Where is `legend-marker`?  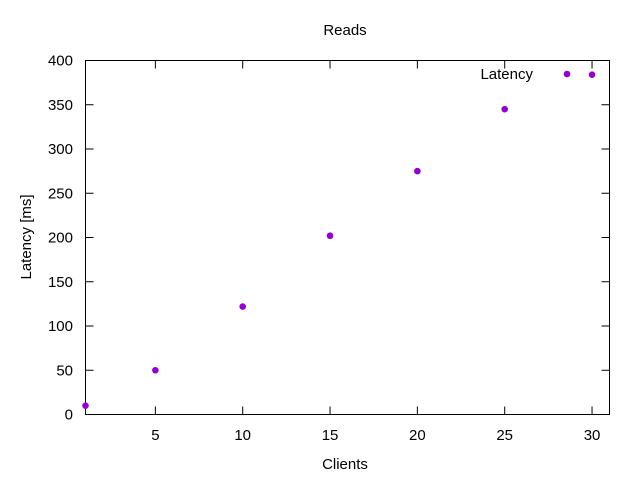 legend-marker is located at coordinates (567, 74).